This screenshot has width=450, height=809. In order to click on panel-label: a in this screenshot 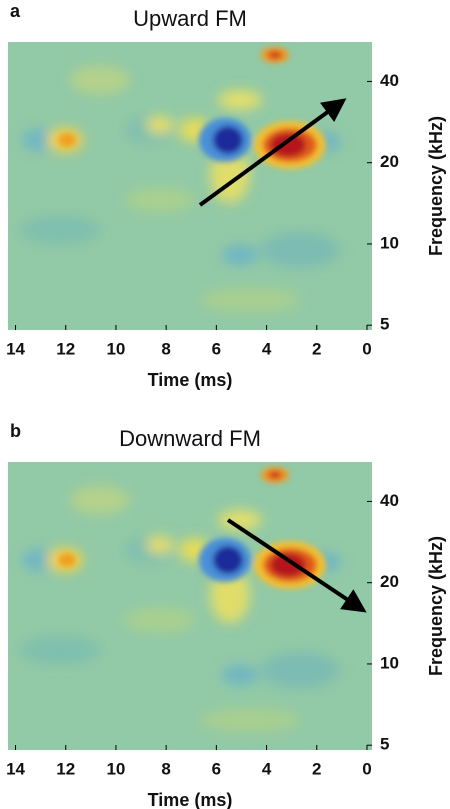, I will do `click(15, 11)`.